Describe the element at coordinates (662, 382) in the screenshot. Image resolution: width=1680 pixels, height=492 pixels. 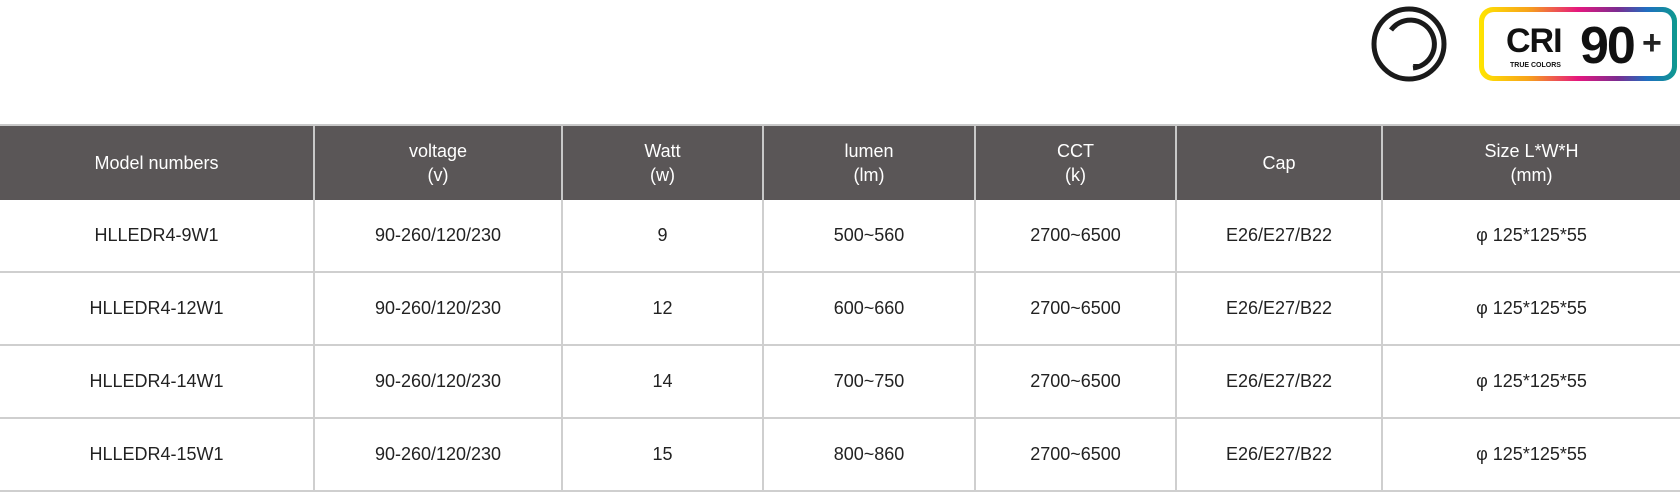
I see `table-cell: 14` at that location.